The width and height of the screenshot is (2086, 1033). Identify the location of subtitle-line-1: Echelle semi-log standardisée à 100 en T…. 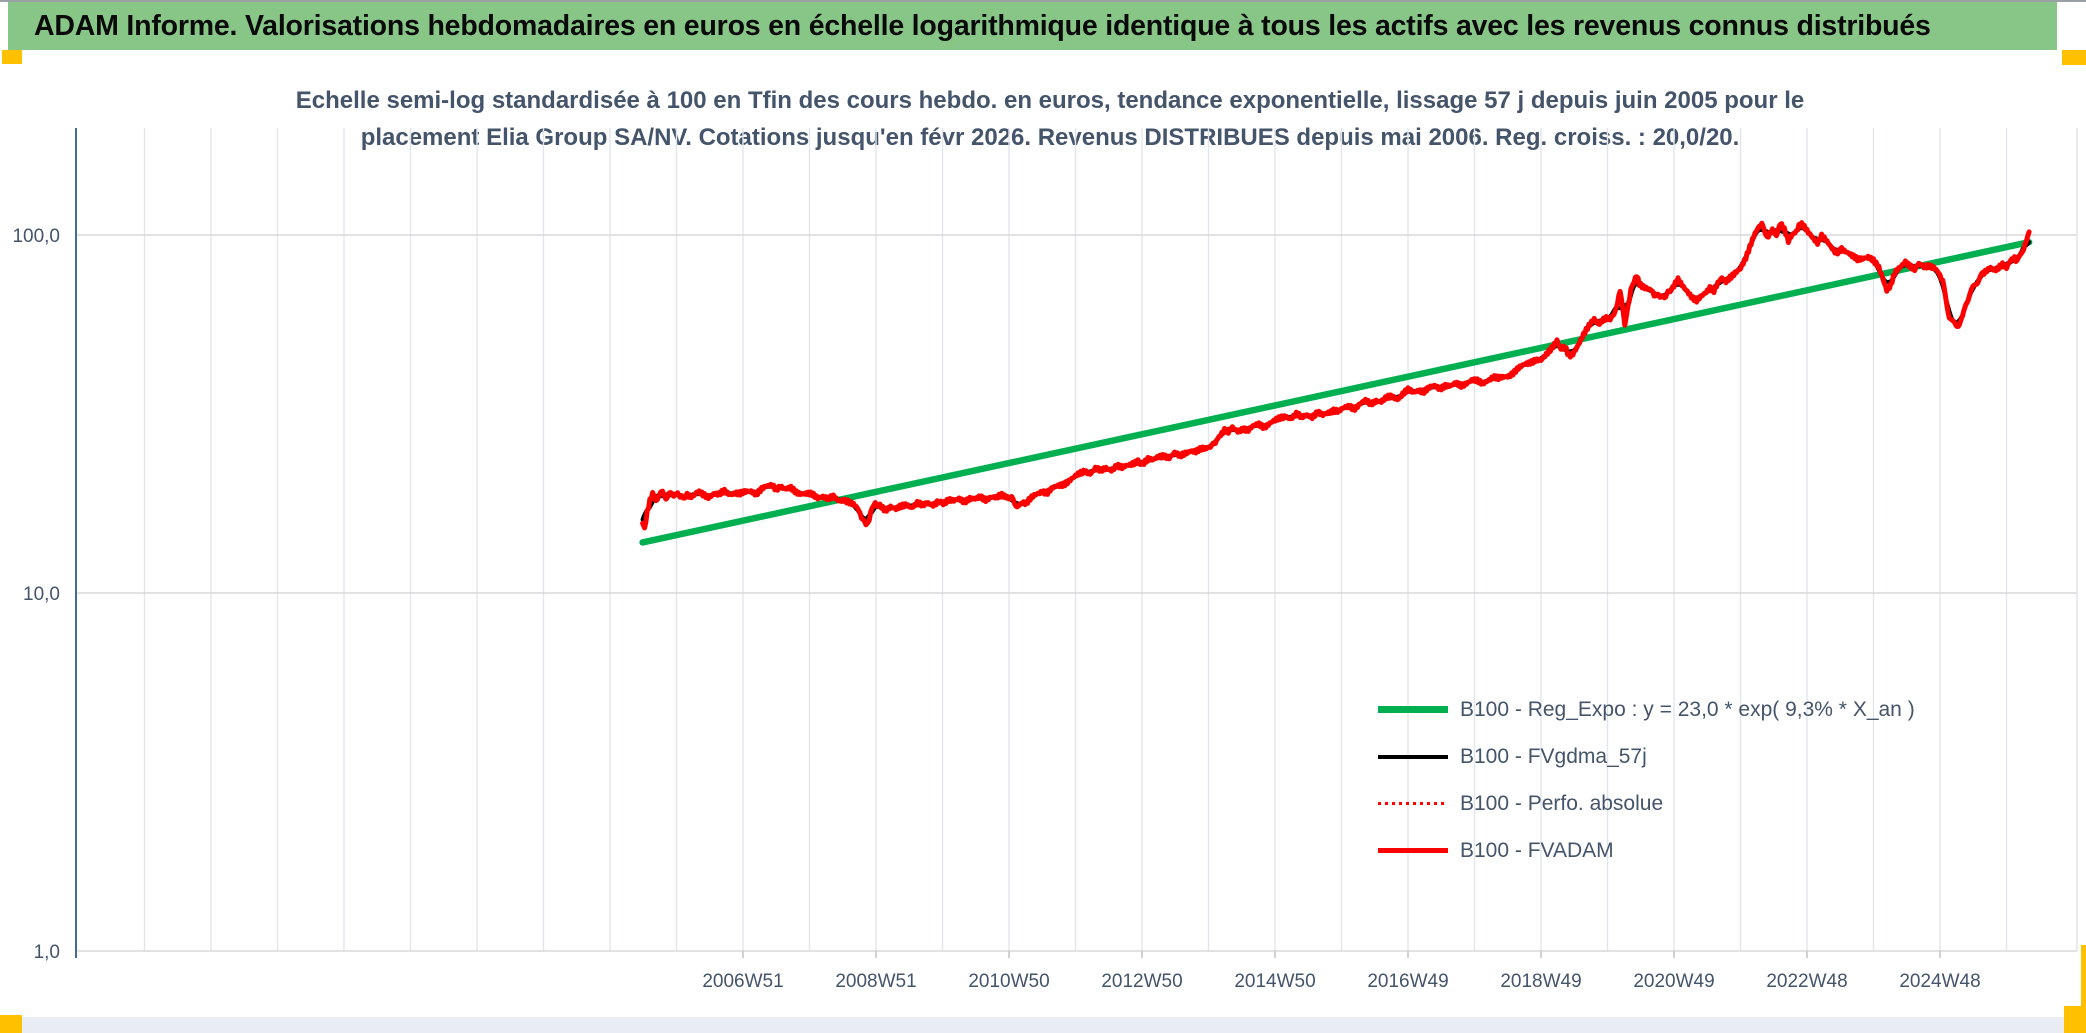
(1050, 100).